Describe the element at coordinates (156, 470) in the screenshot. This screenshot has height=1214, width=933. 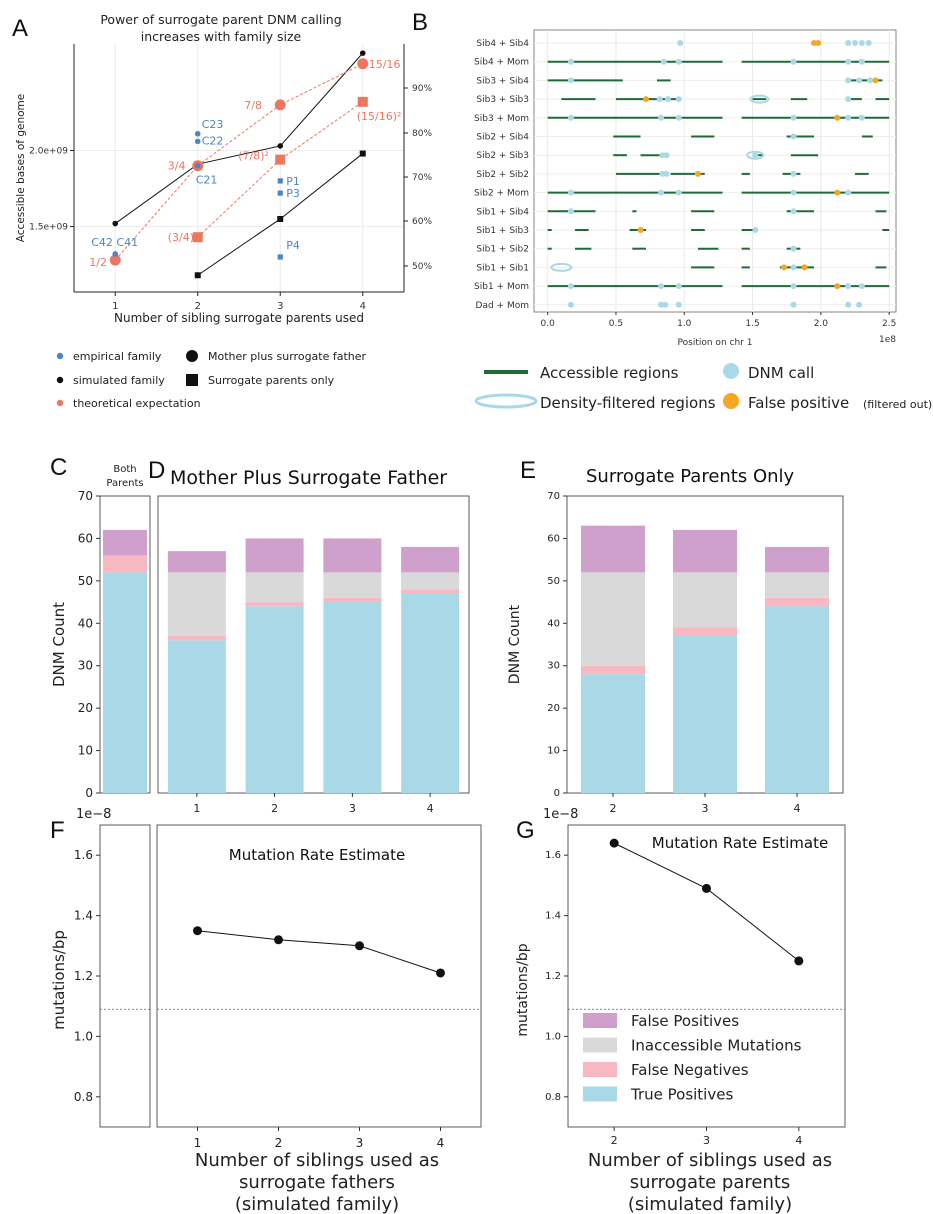
I see `panel-label-d: D` at that location.